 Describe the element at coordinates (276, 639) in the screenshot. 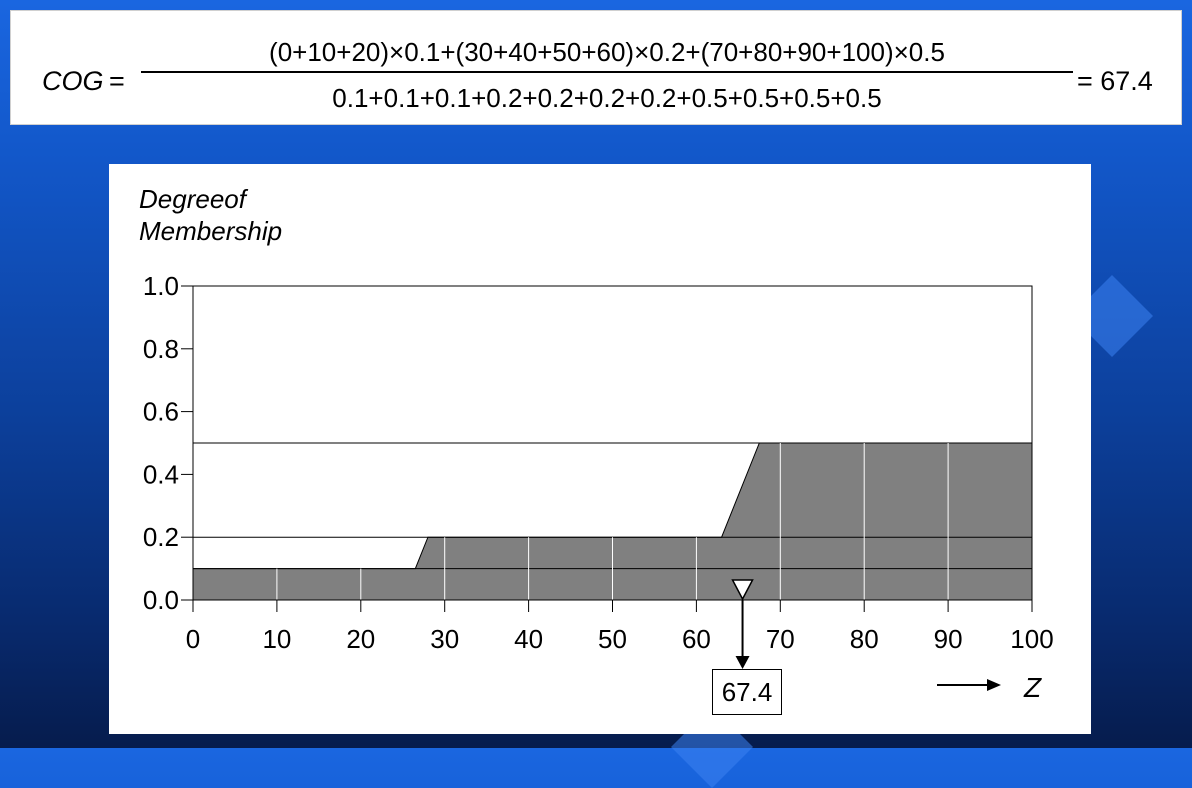

I see `x-tick-label-1: 10` at that location.